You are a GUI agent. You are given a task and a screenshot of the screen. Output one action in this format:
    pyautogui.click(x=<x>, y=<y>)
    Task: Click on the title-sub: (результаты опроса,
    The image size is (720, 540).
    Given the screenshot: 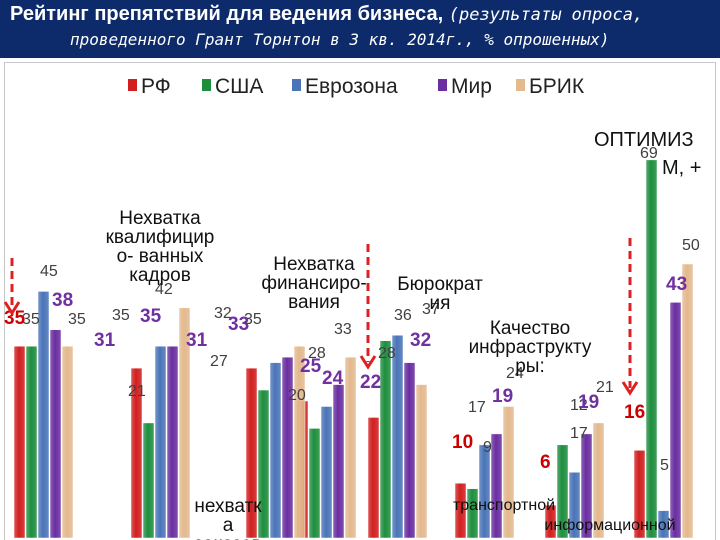 What is the action you would take?
    pyautogui.click(x=546, y=15)
    